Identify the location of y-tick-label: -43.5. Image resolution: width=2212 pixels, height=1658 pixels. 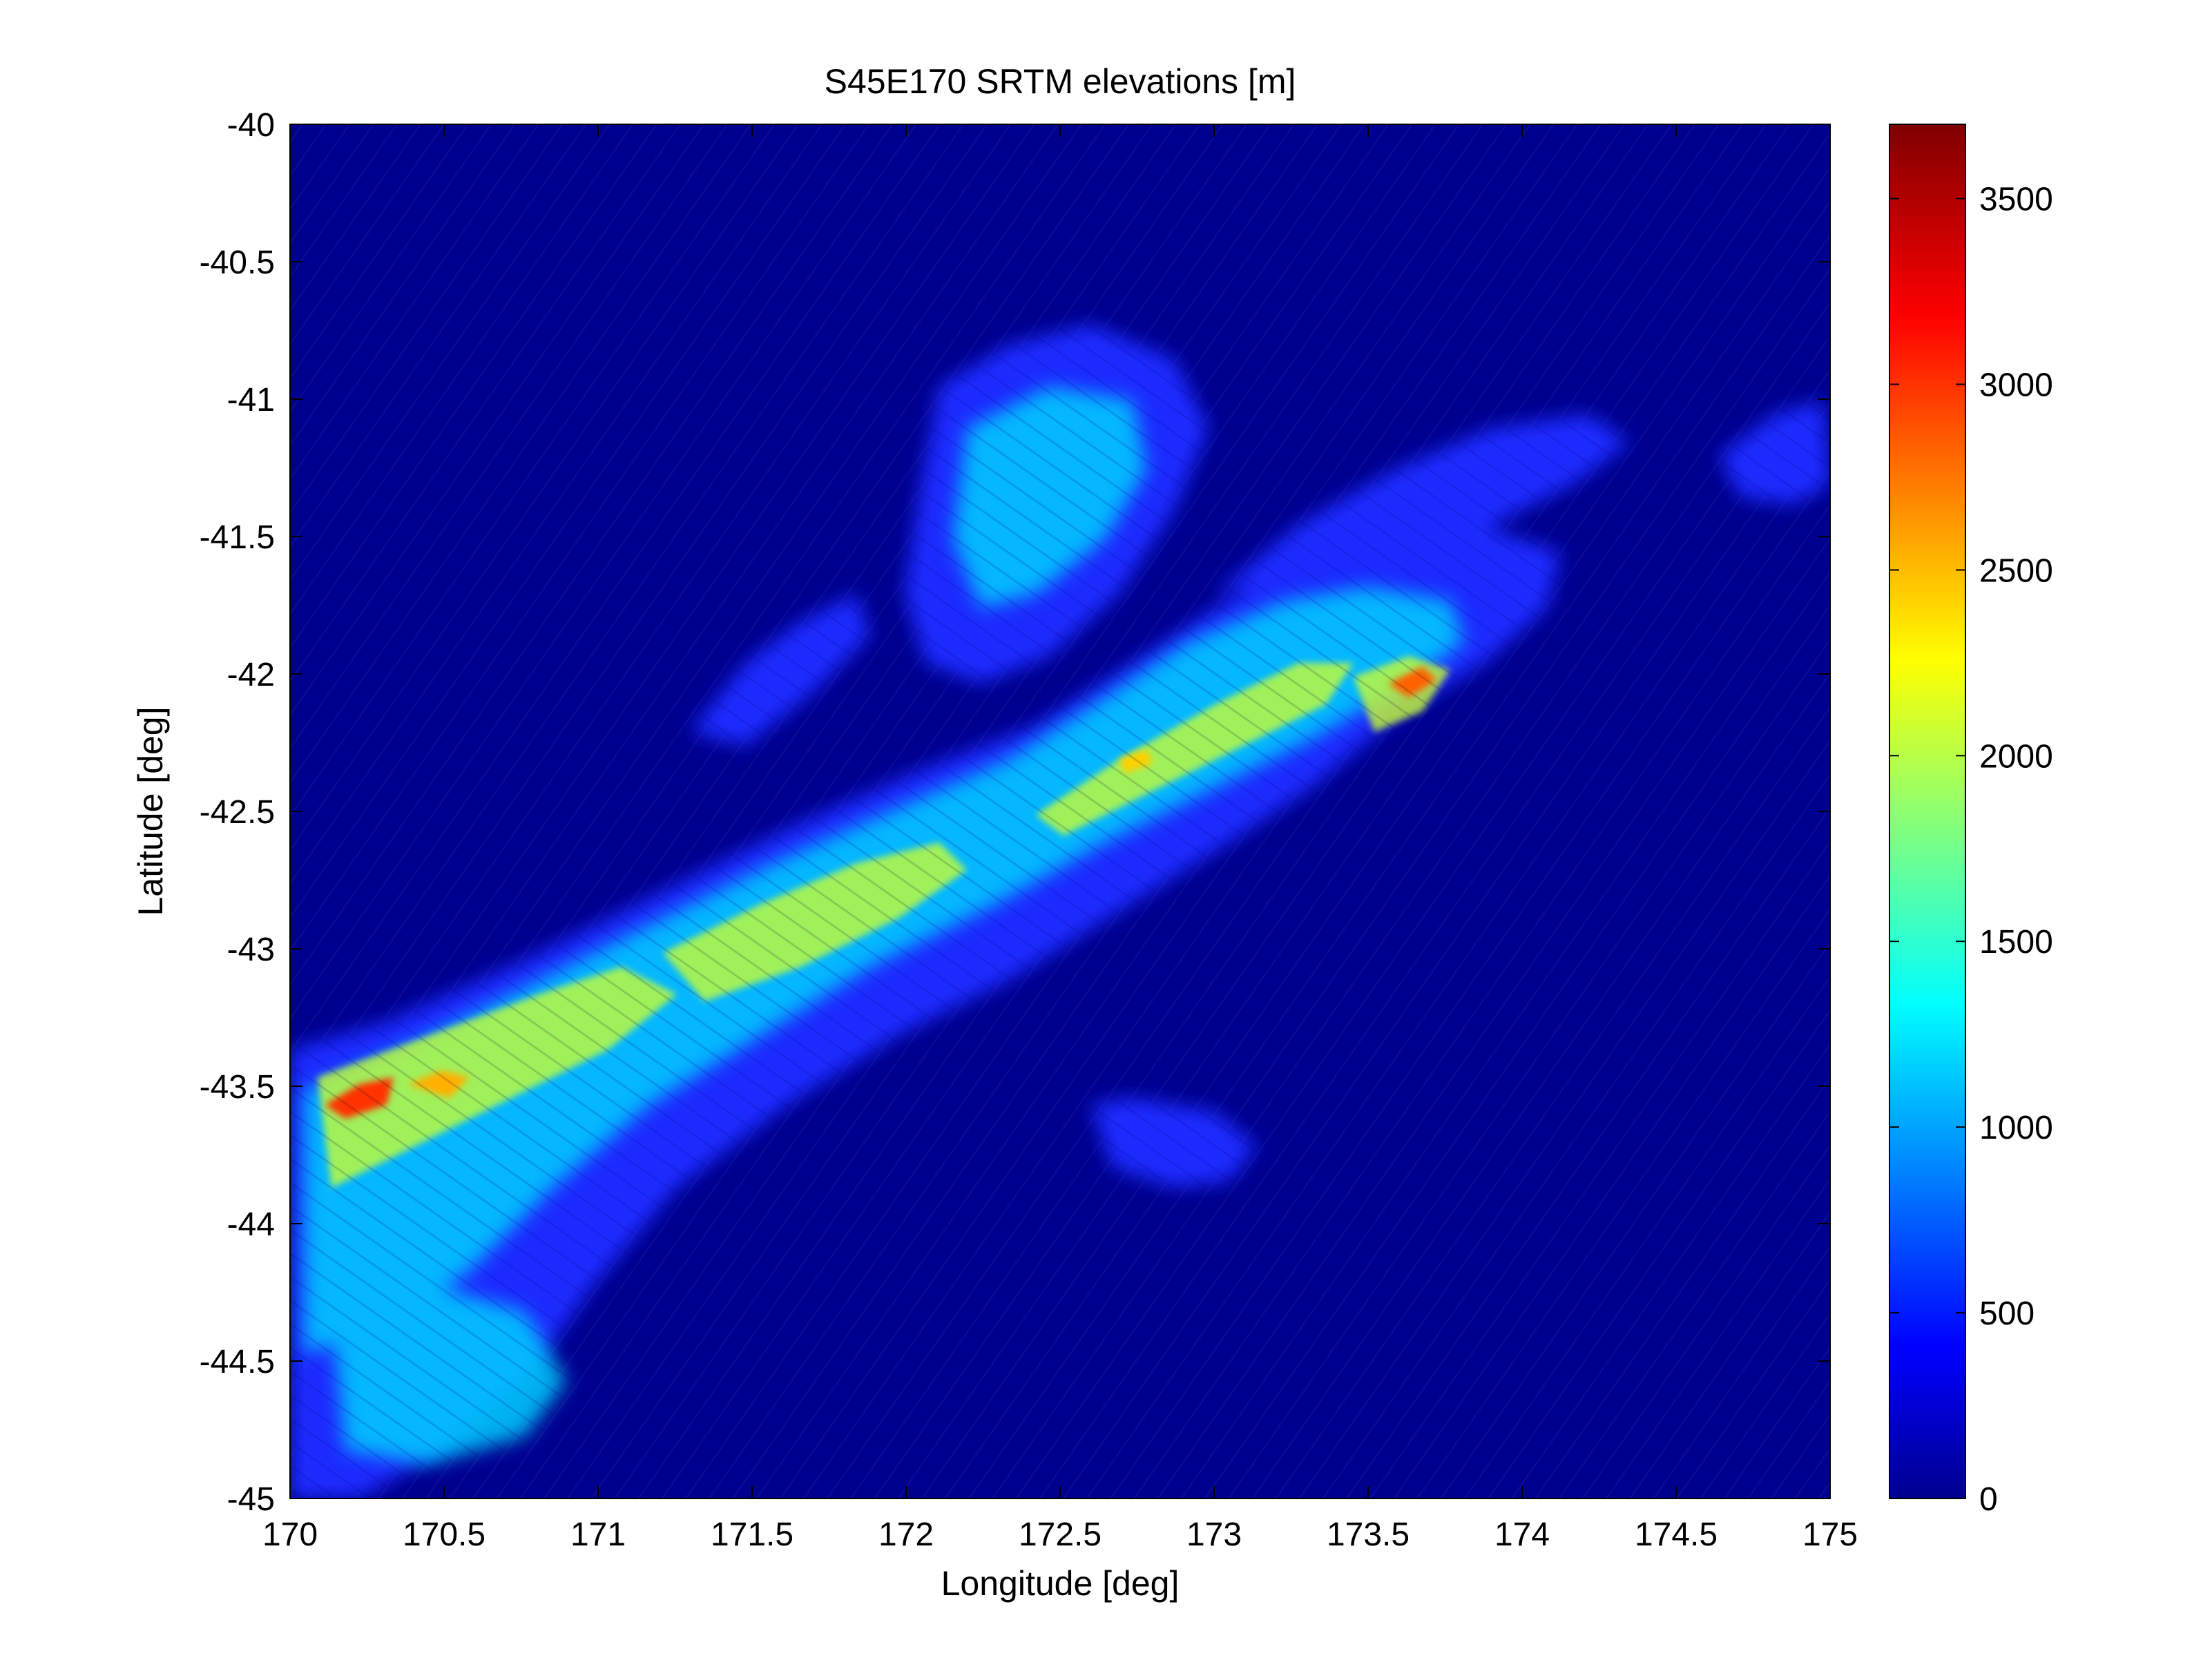
(238, 1087).